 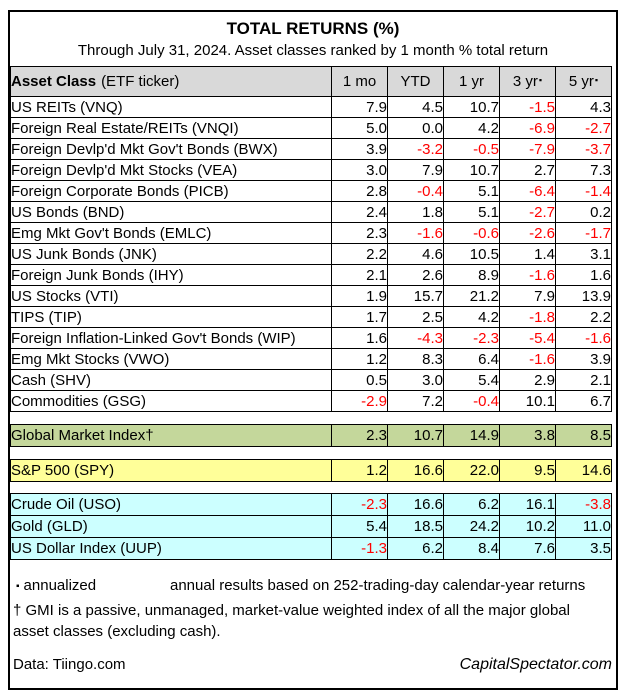 What do you see at coordinates (415, 275) in the screenshot?
I see `return-value-cell: 2.6` at bounding box center [415, 275].